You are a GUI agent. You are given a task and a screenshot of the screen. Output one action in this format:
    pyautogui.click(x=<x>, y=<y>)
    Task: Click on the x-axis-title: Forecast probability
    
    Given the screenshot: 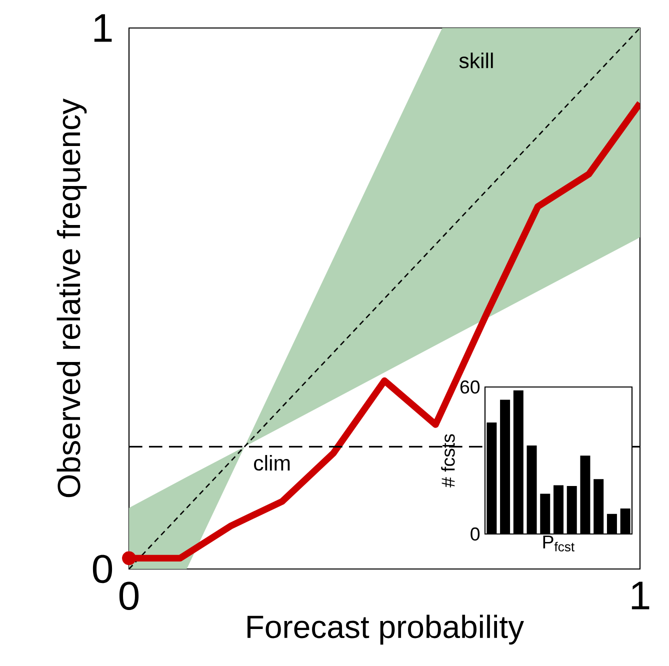 What is the action you would take?
    pyautogui.click(x=386, y=629)
    